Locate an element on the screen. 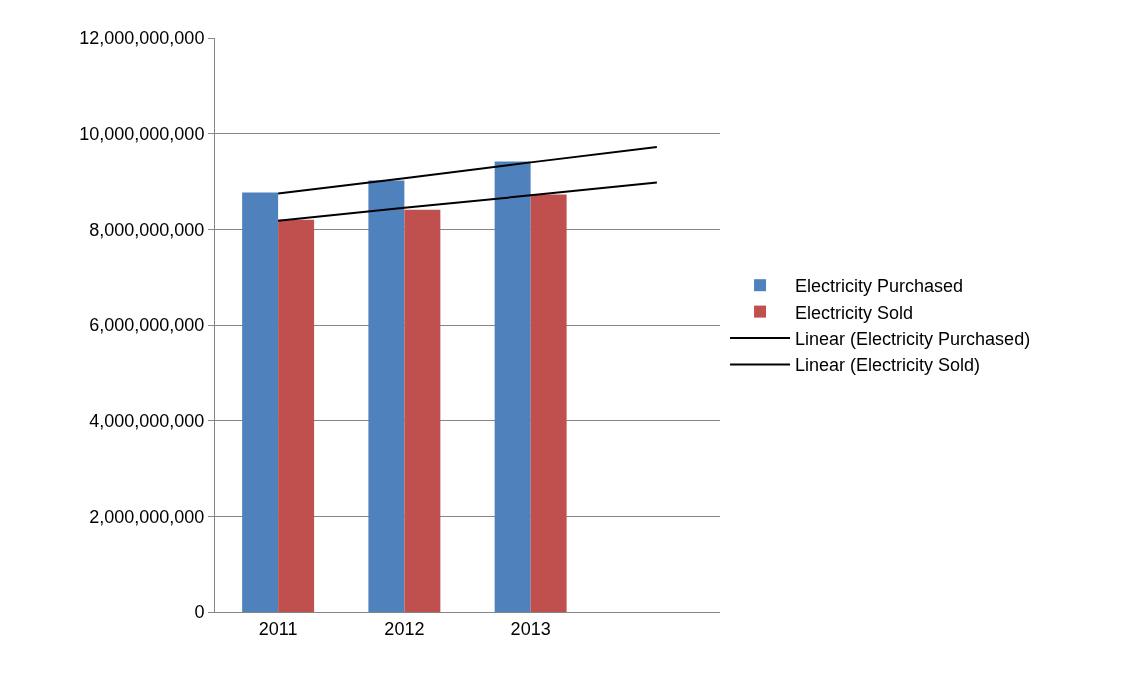 Image resolution: width=1147 pixels, height=673 pixels. y-tick-label: 10,000,000,000 is located at coordinates (142, 133).